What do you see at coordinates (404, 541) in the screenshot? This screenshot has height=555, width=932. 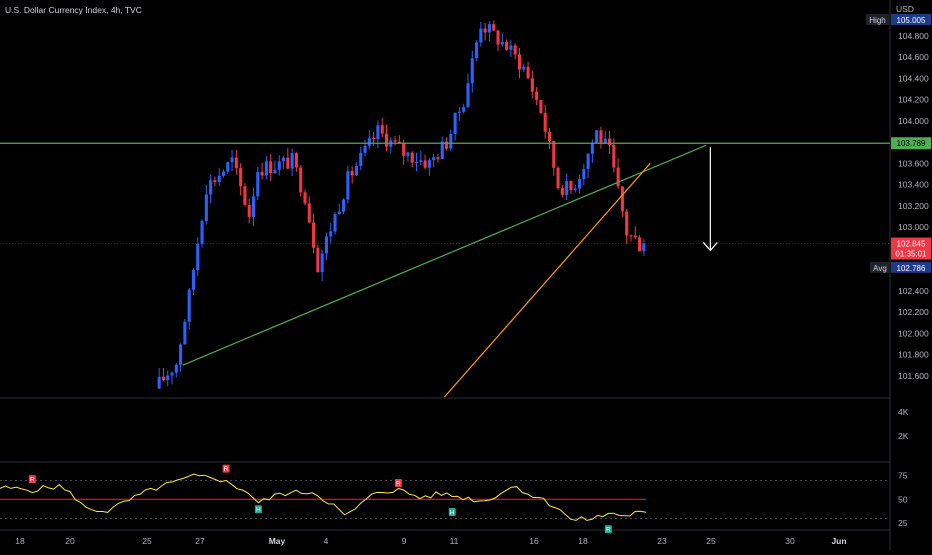 I see `time-tick-label: 9` at bounding box center [404, 541].